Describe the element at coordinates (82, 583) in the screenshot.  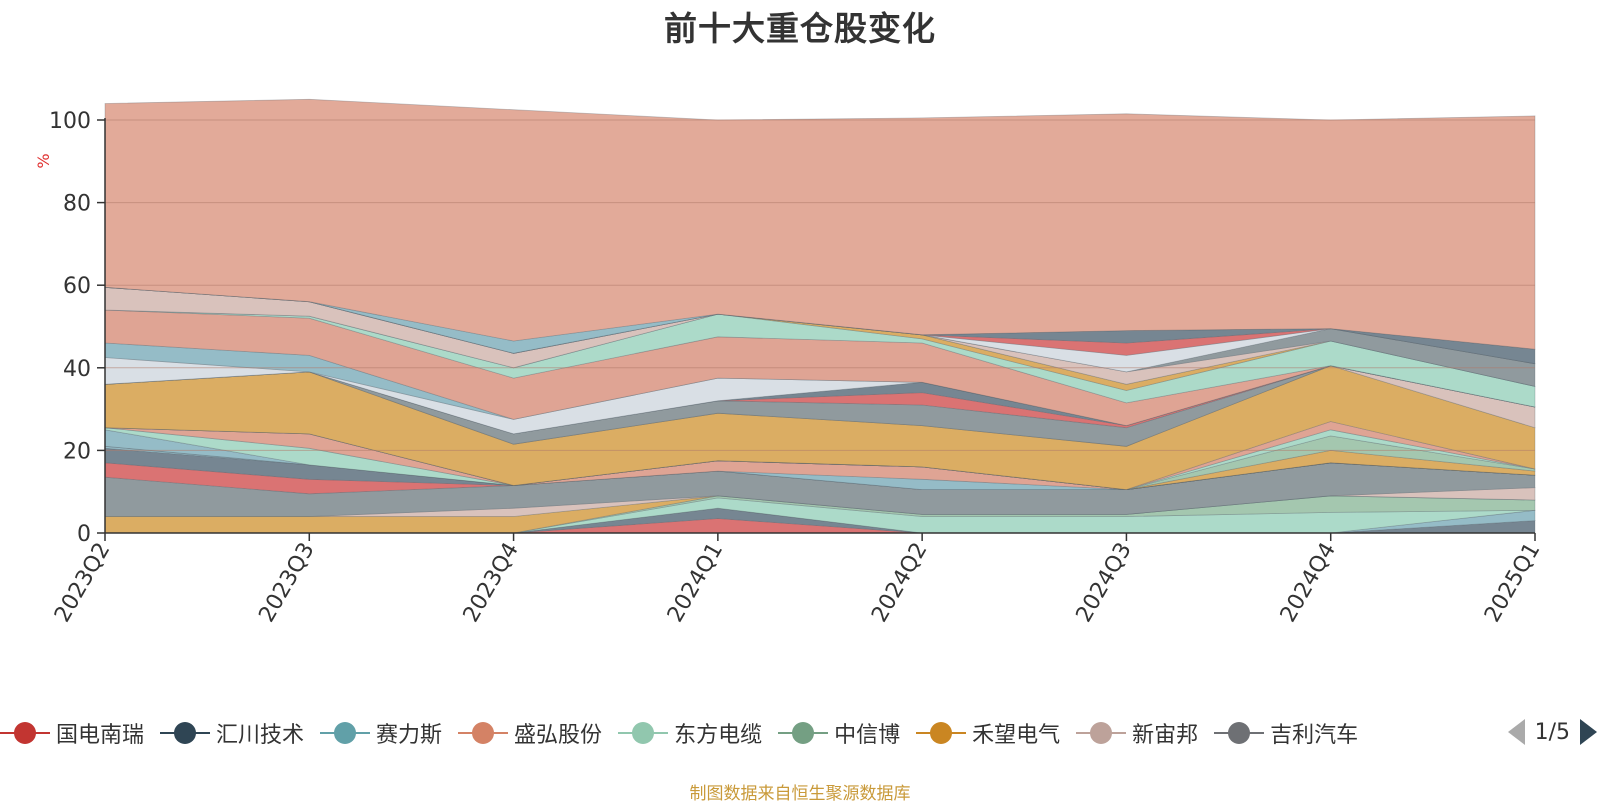
I see `x-tick-label-0: 2023Q2` at that location.